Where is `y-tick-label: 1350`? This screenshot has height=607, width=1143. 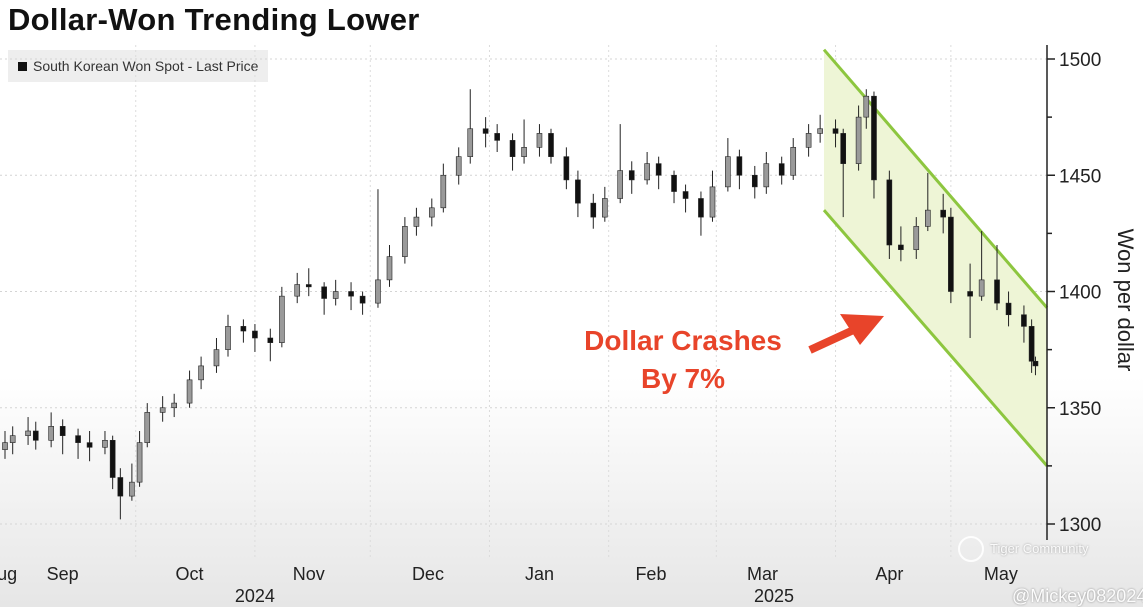 y-tick-label: 1350 is located at coordinates (1080, 409).